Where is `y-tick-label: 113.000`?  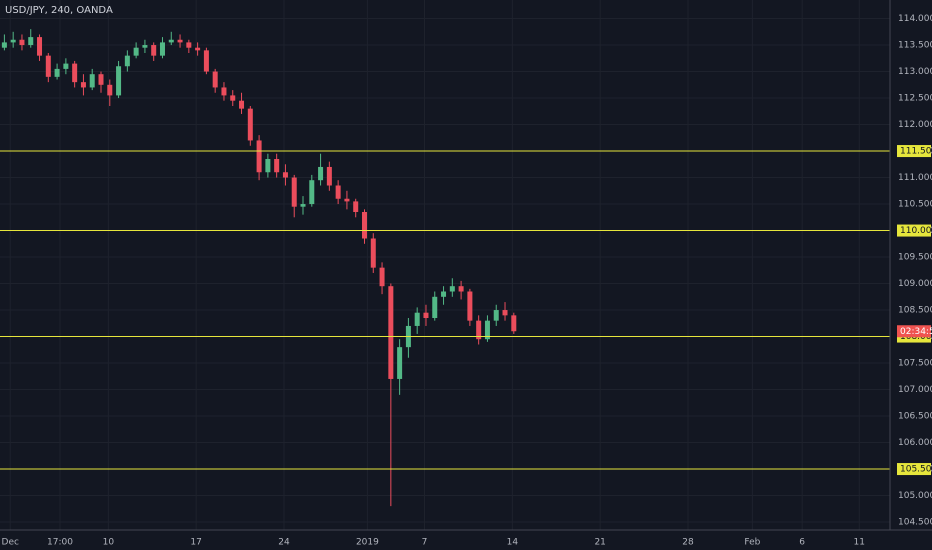 y-tick-label: 113.000 is located at coordinates (915, 72).